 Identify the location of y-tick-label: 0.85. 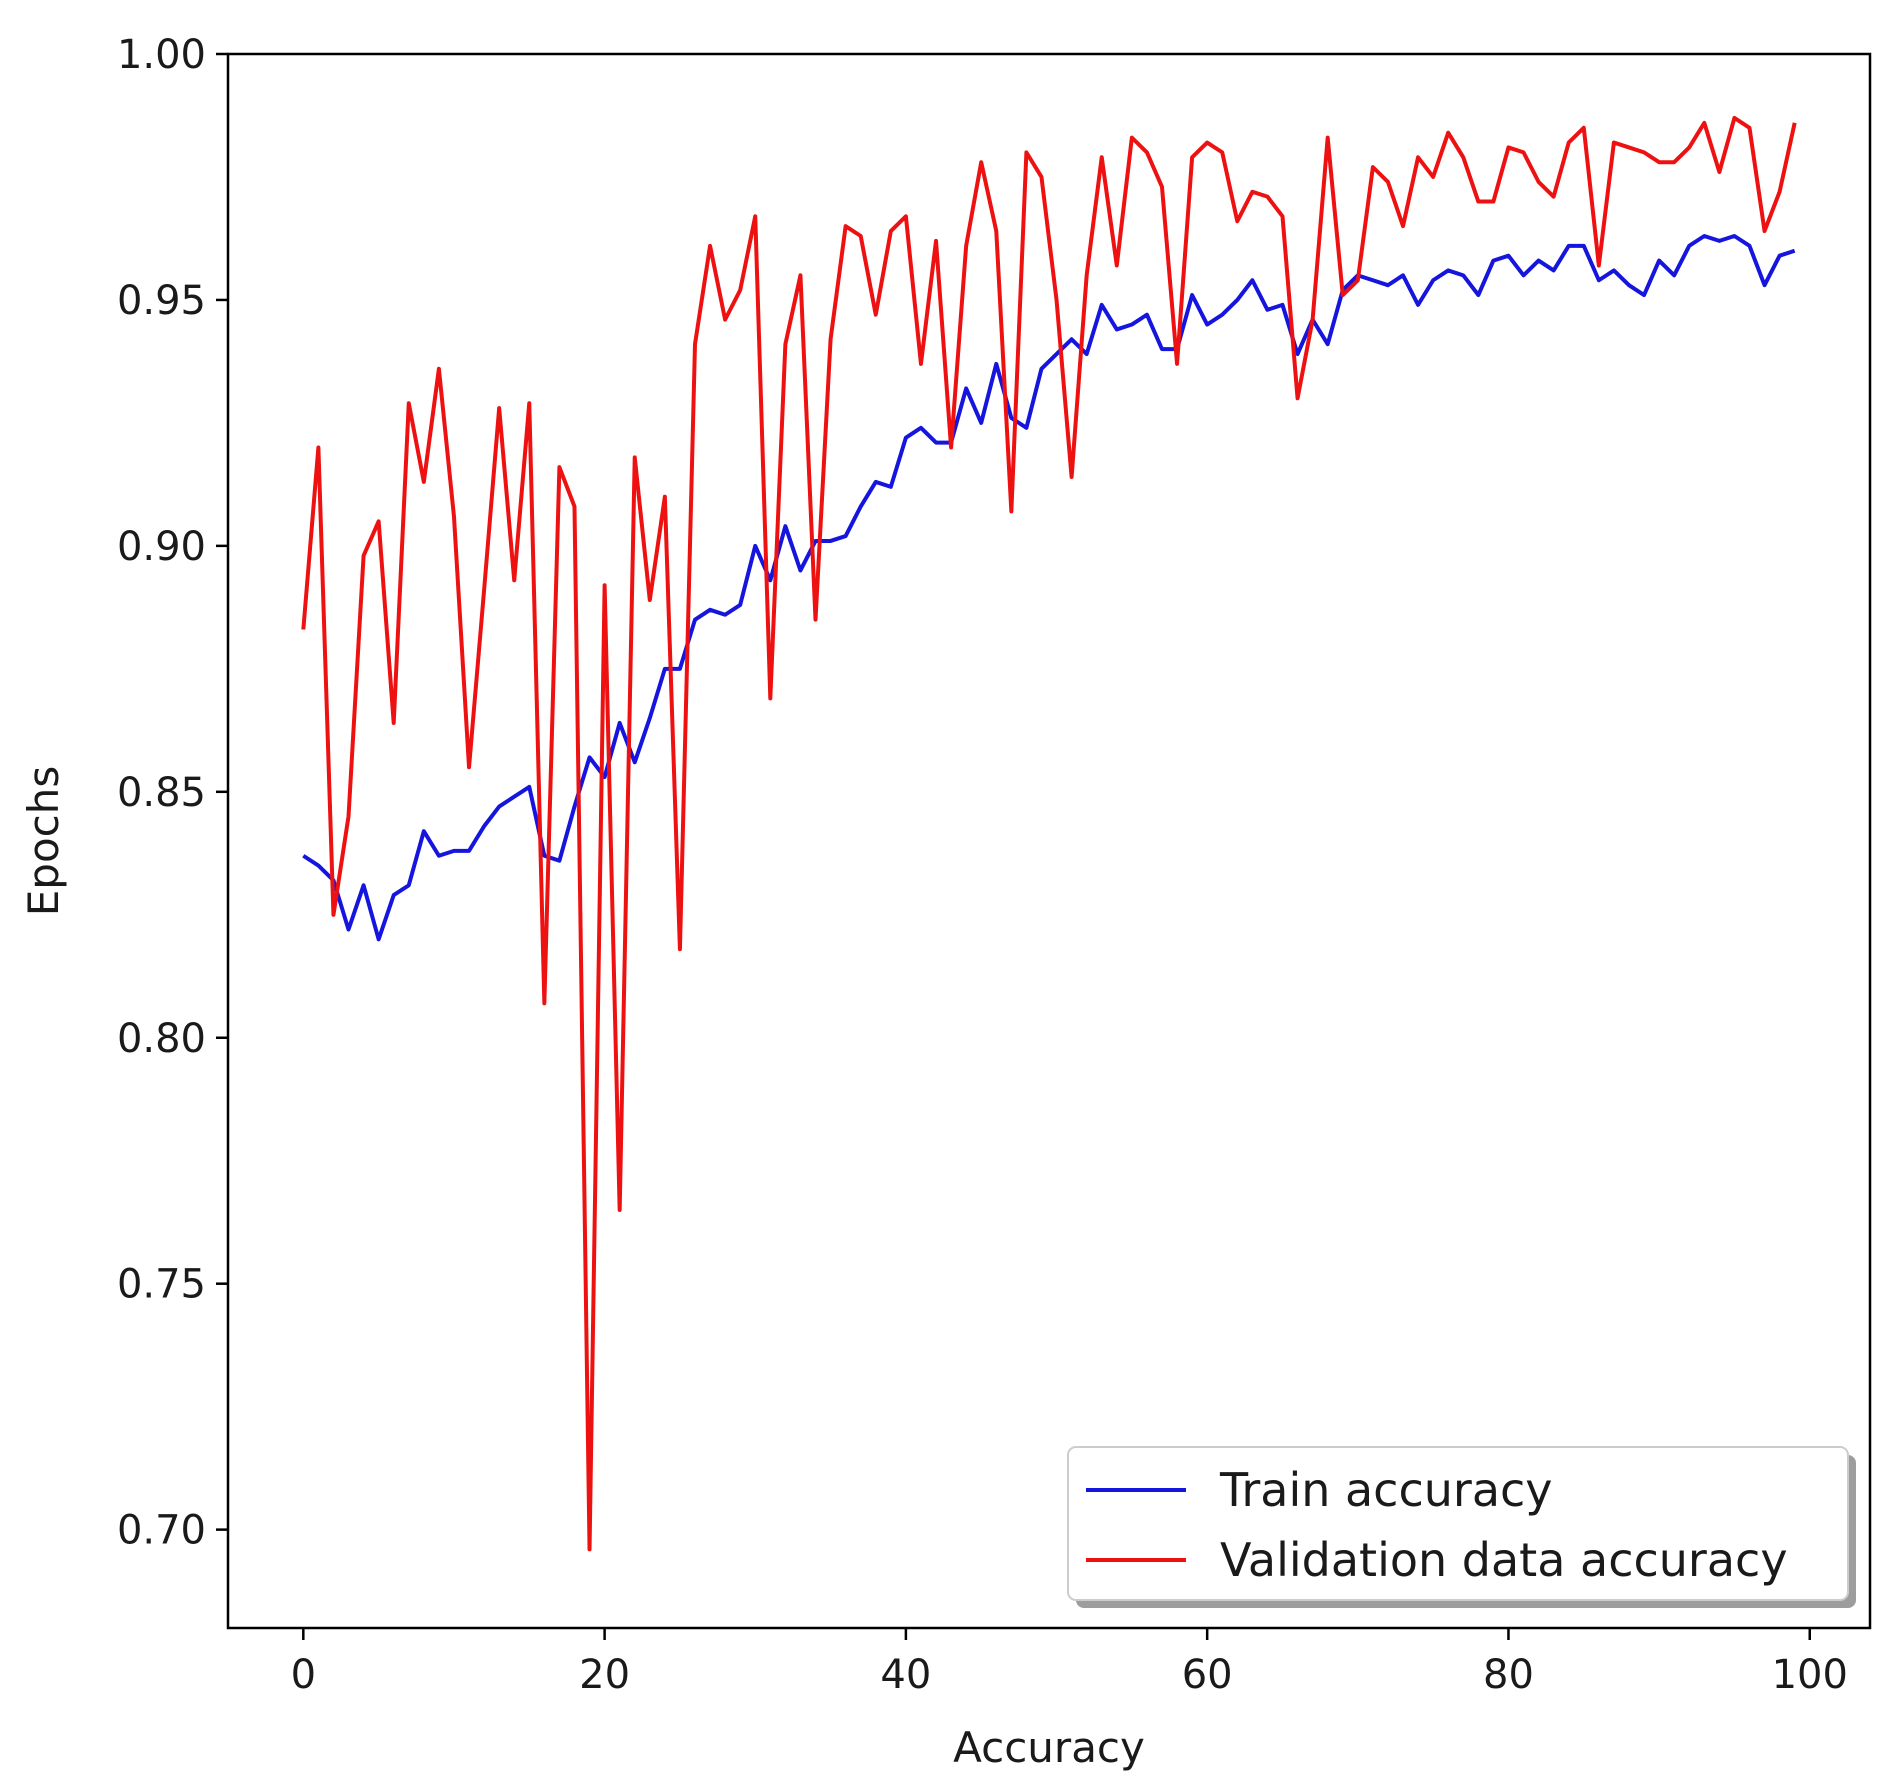
(161, 793).